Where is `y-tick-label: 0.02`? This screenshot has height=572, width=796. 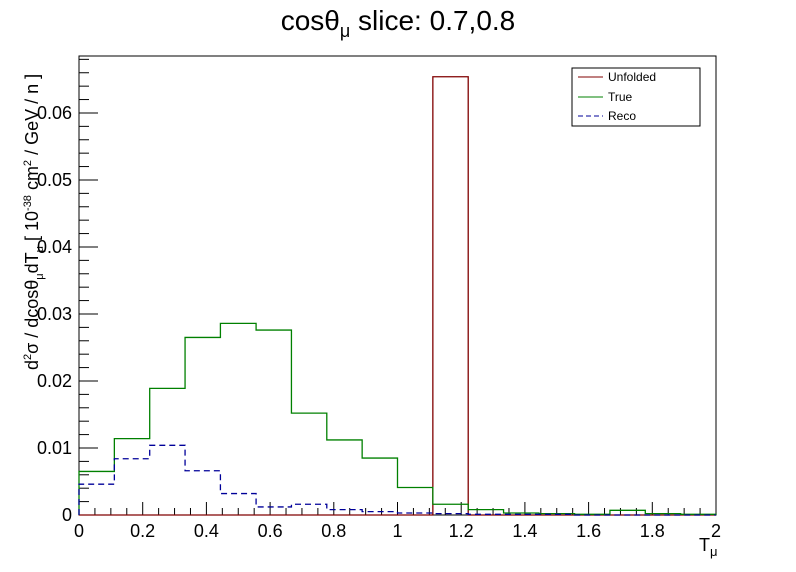
y-tick-label: 0.02 is located at coordinates (54, 381).